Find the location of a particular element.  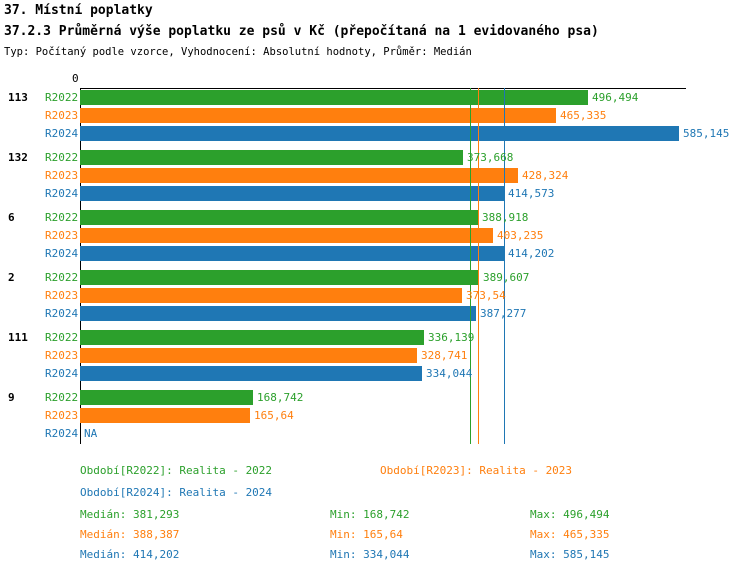

bar-value-label: 403,235 is located at coordinates (520, 235).